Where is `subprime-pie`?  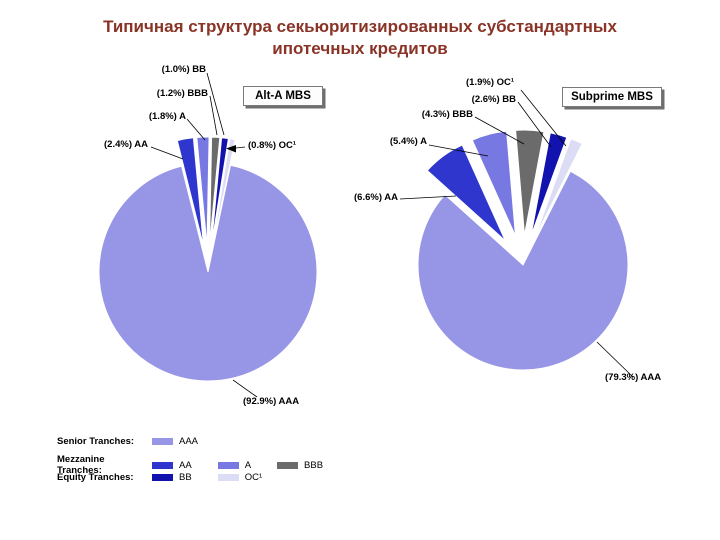 subprime-pie is located at coordinates (523, 250).